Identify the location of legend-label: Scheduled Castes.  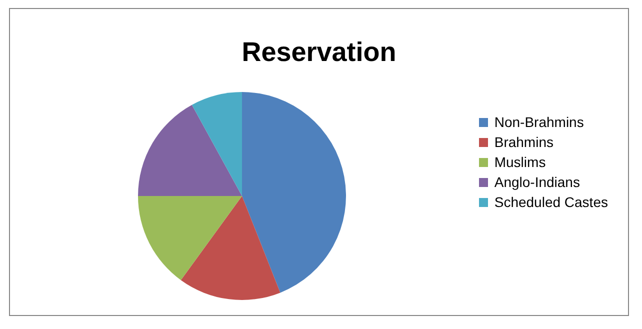
(551, 202).